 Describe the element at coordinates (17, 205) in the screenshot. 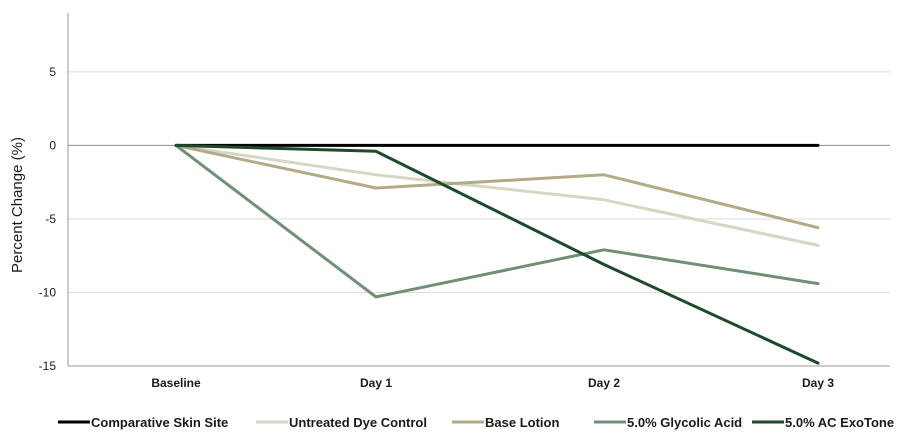

I see `y-axis-label: Percent Change (%)` at that location.